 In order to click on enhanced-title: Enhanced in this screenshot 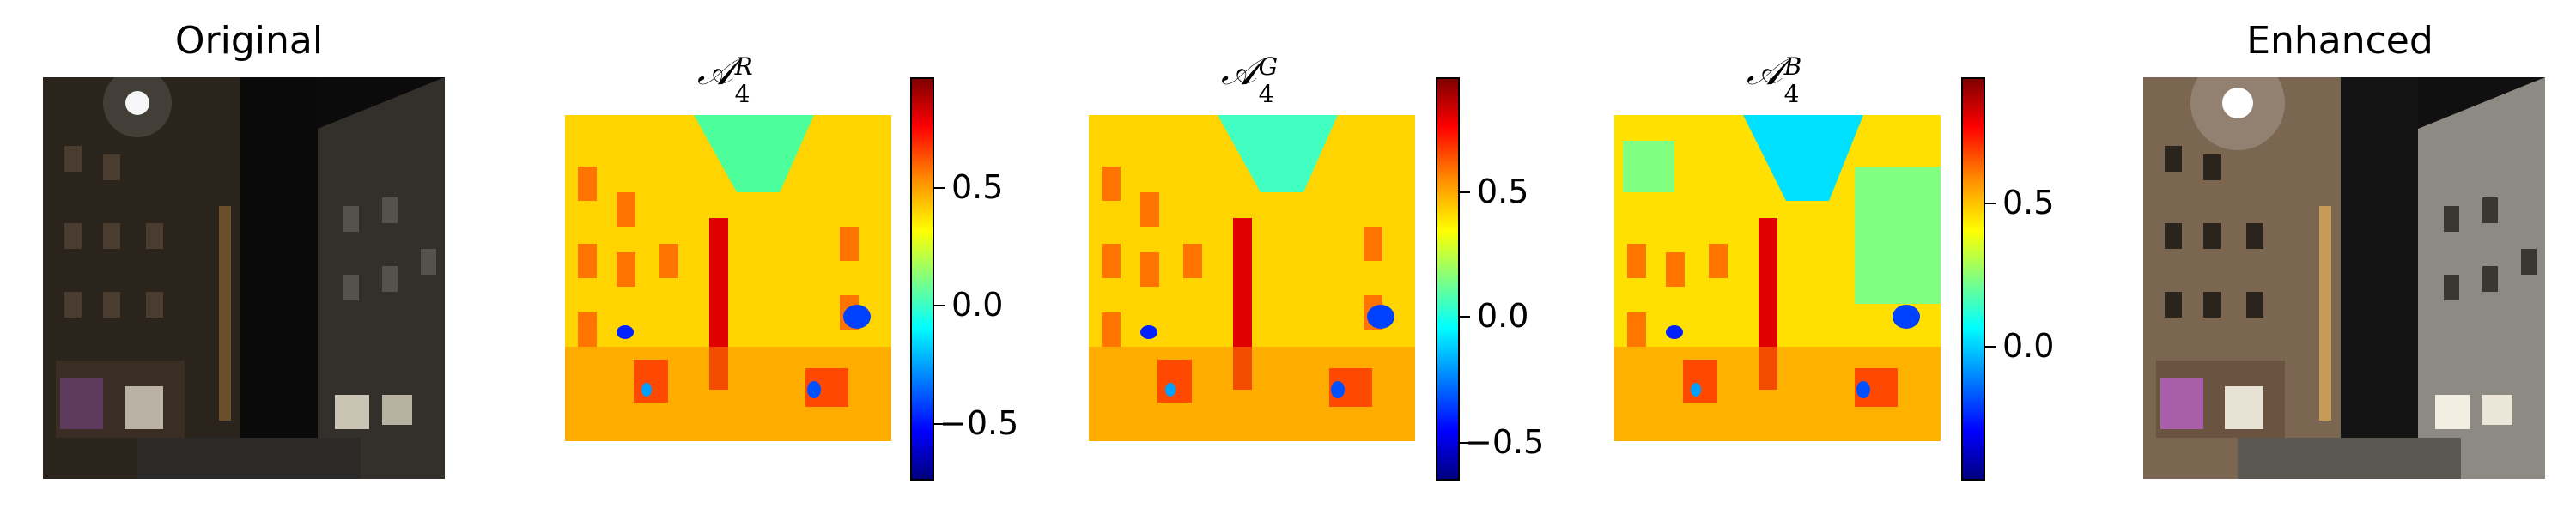, I will do `click(2339, 41)`.